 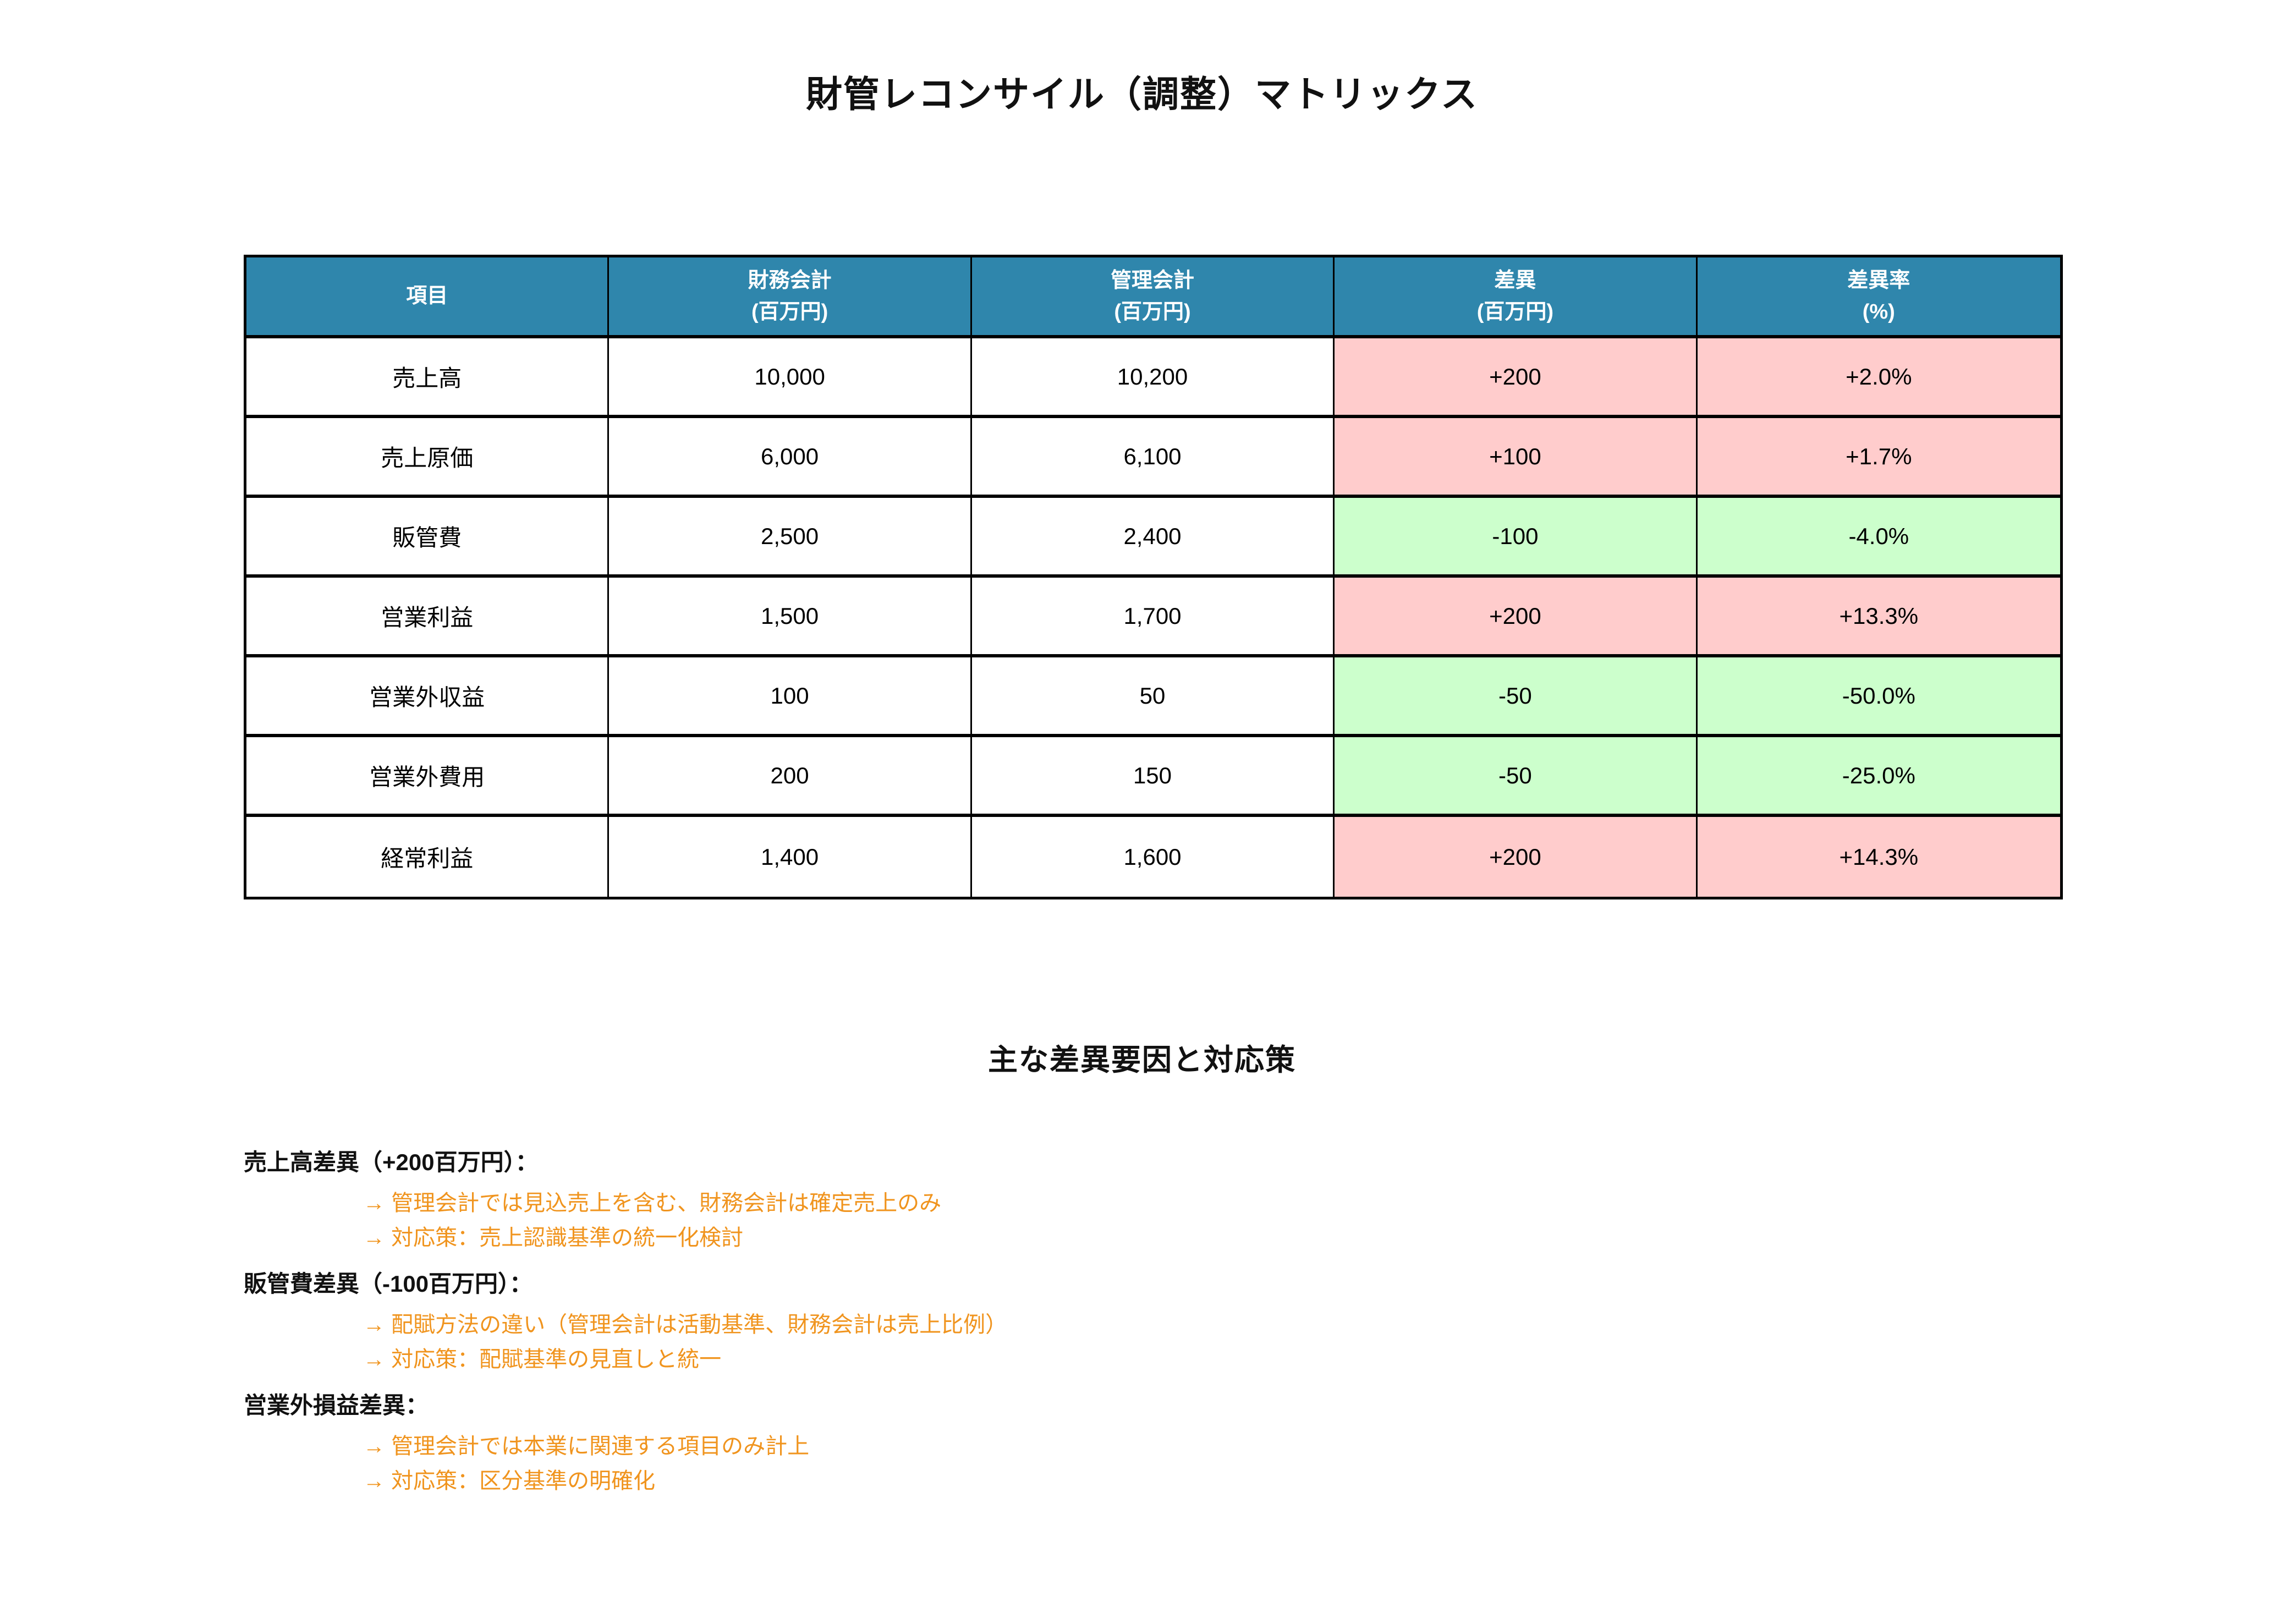 I want to click on note-header: 営業外損益差異：, so click(x=336, y=1405).